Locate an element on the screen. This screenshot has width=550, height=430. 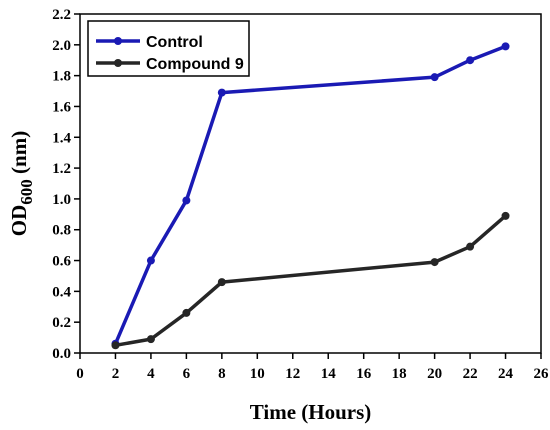
x-tick-label: 22 is located at coordinates (470, 374).